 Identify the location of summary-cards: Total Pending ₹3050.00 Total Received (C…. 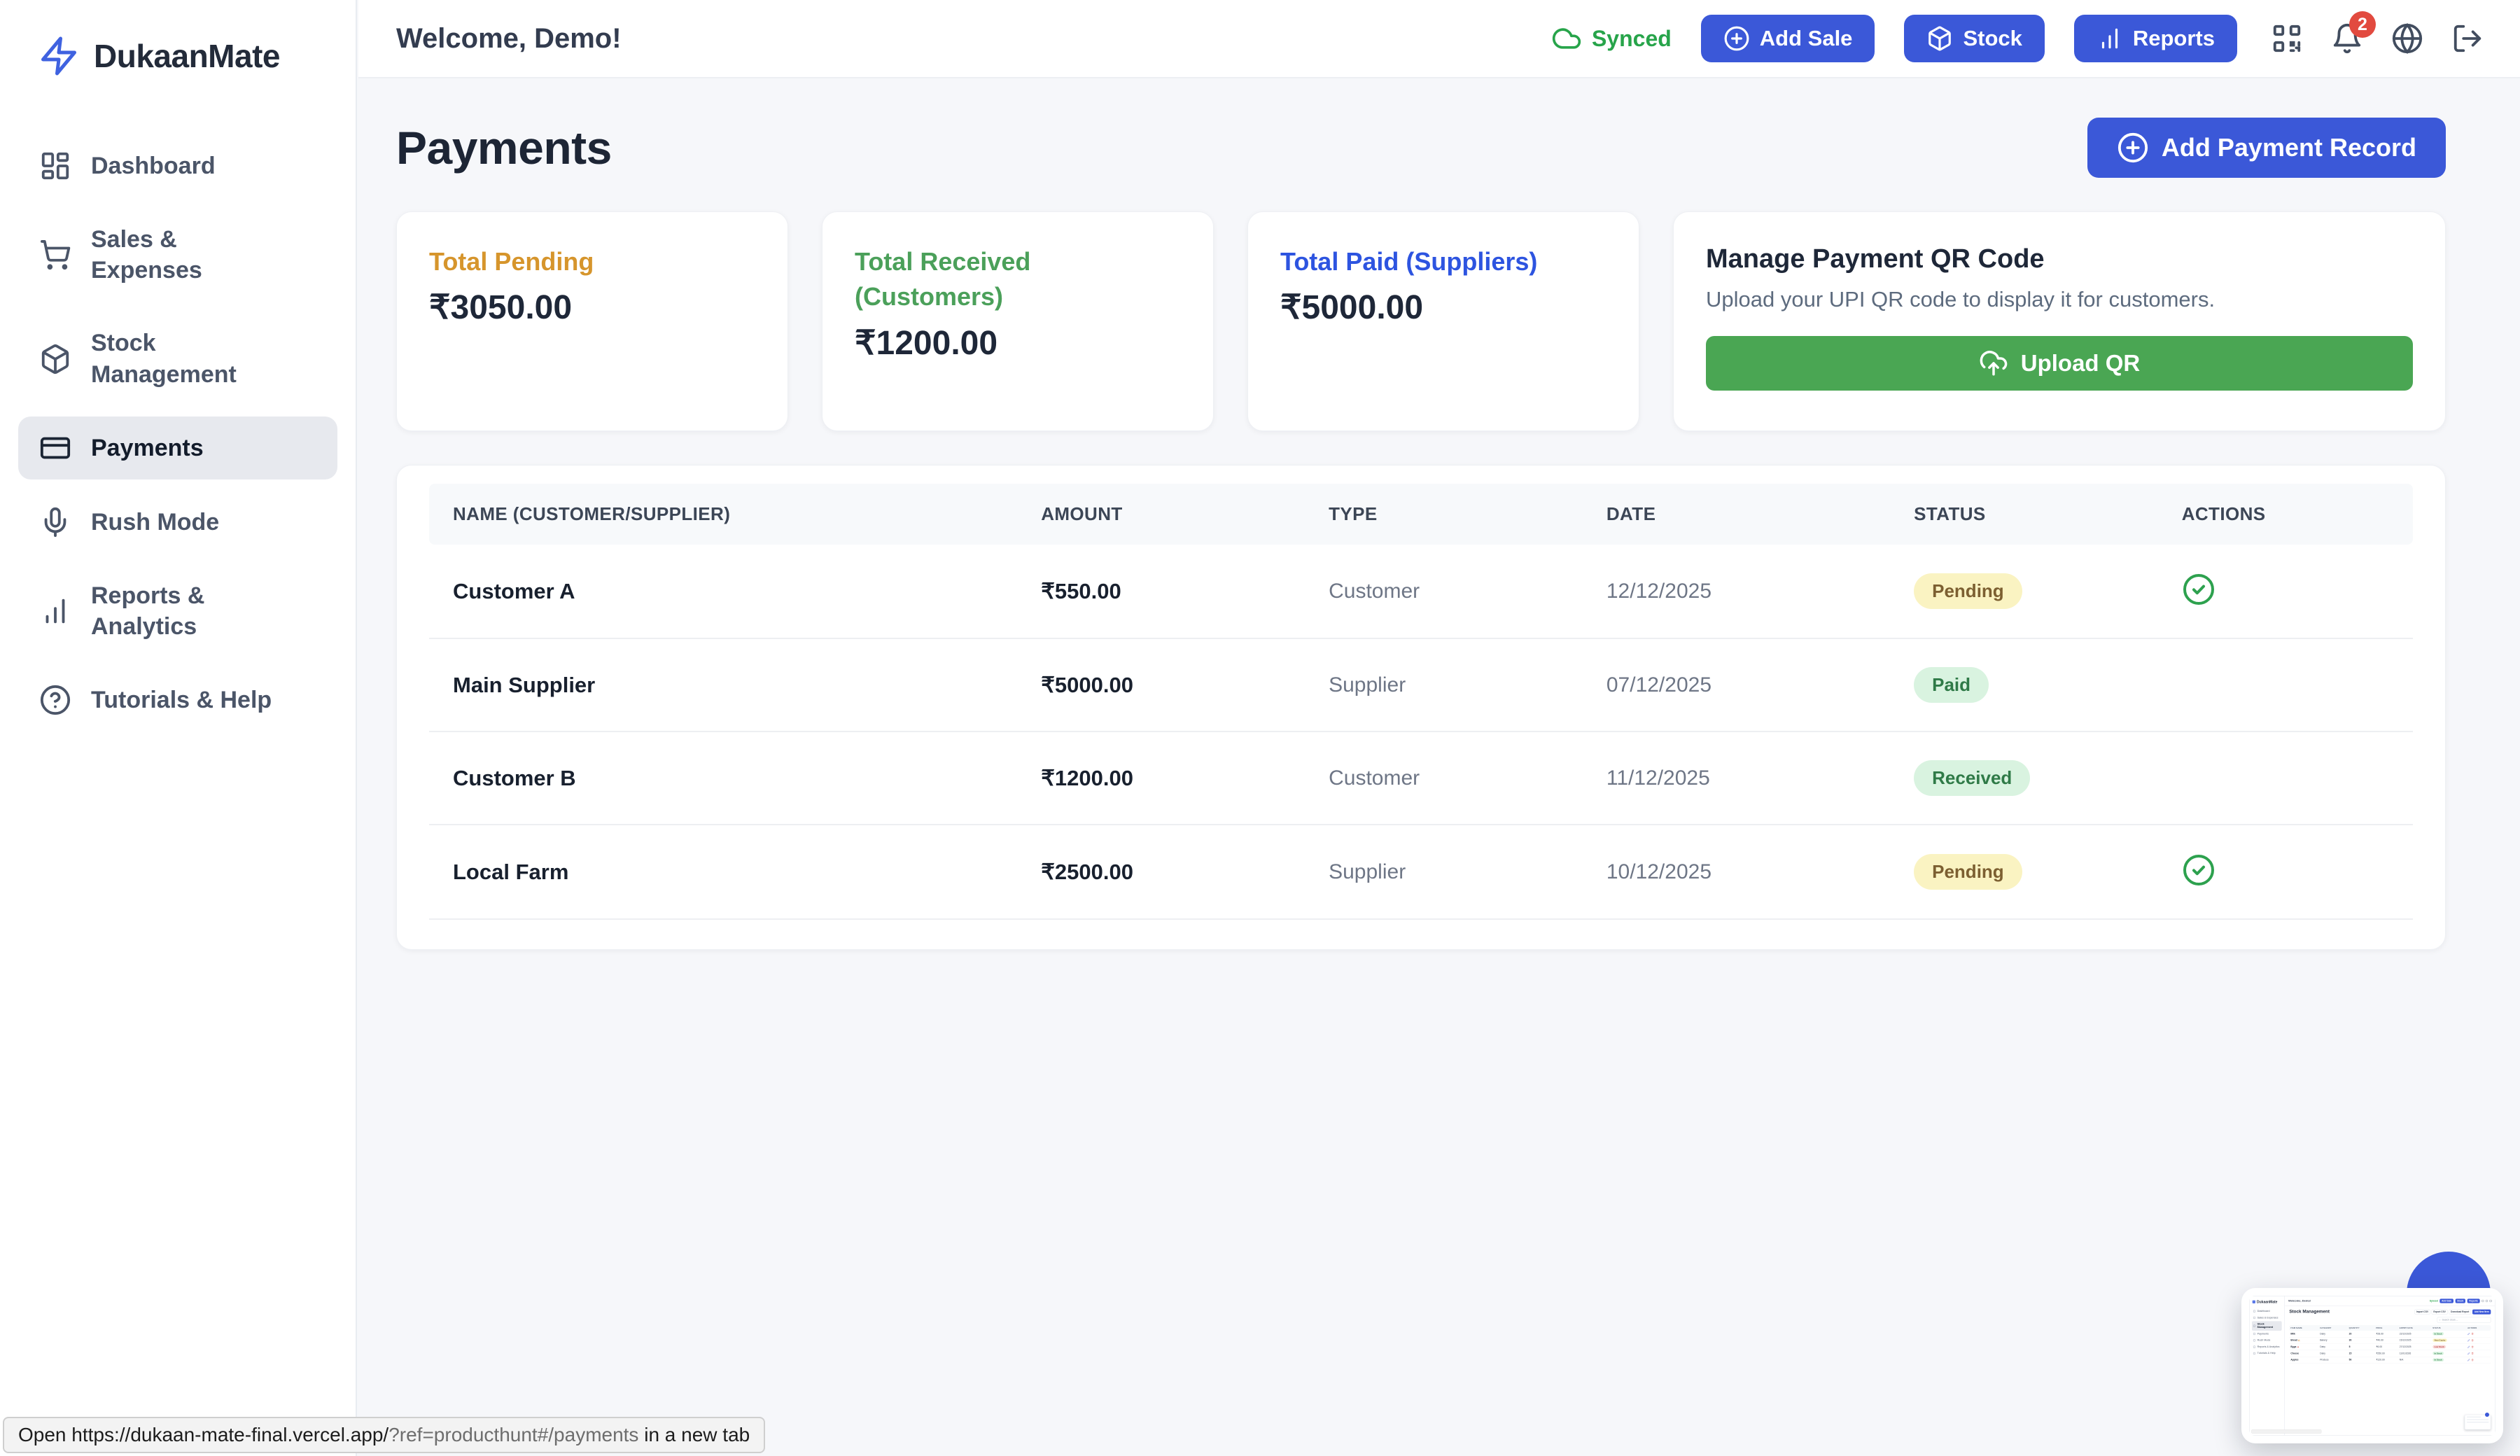
(1421, 321).